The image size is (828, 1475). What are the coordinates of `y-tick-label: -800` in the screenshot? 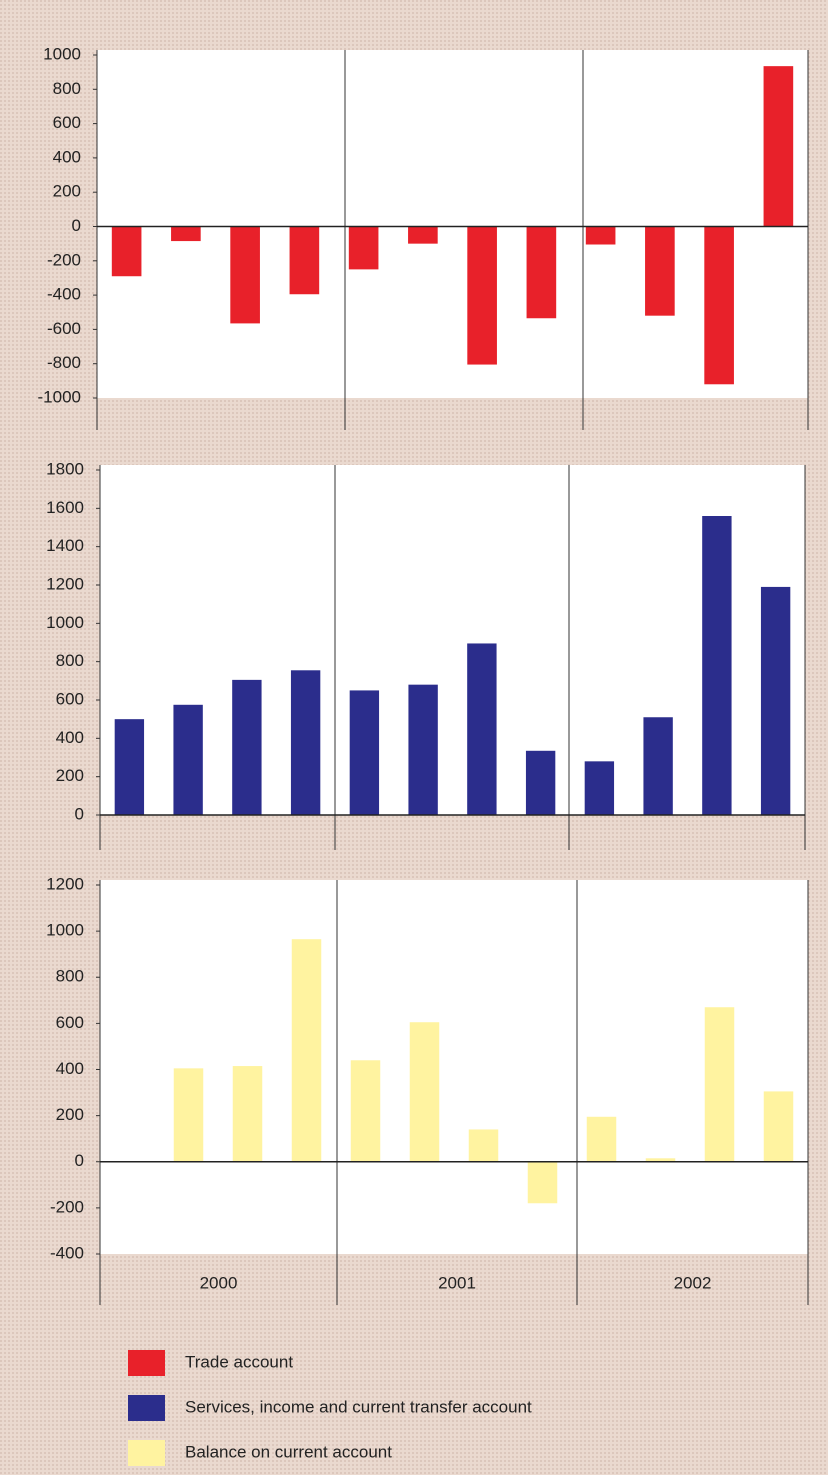 It's located at (64, 362).